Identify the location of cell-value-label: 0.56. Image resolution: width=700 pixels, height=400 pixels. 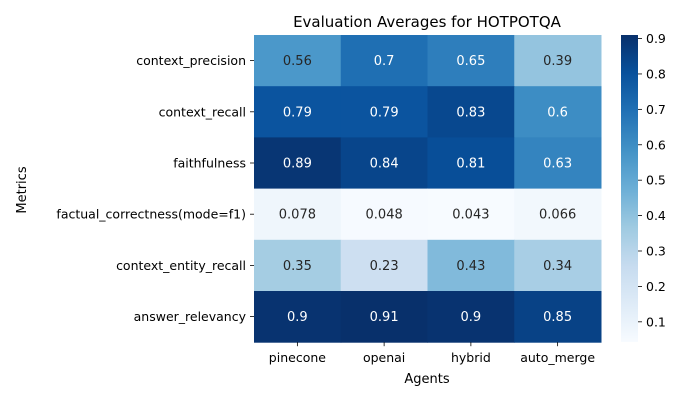
(297, 61).